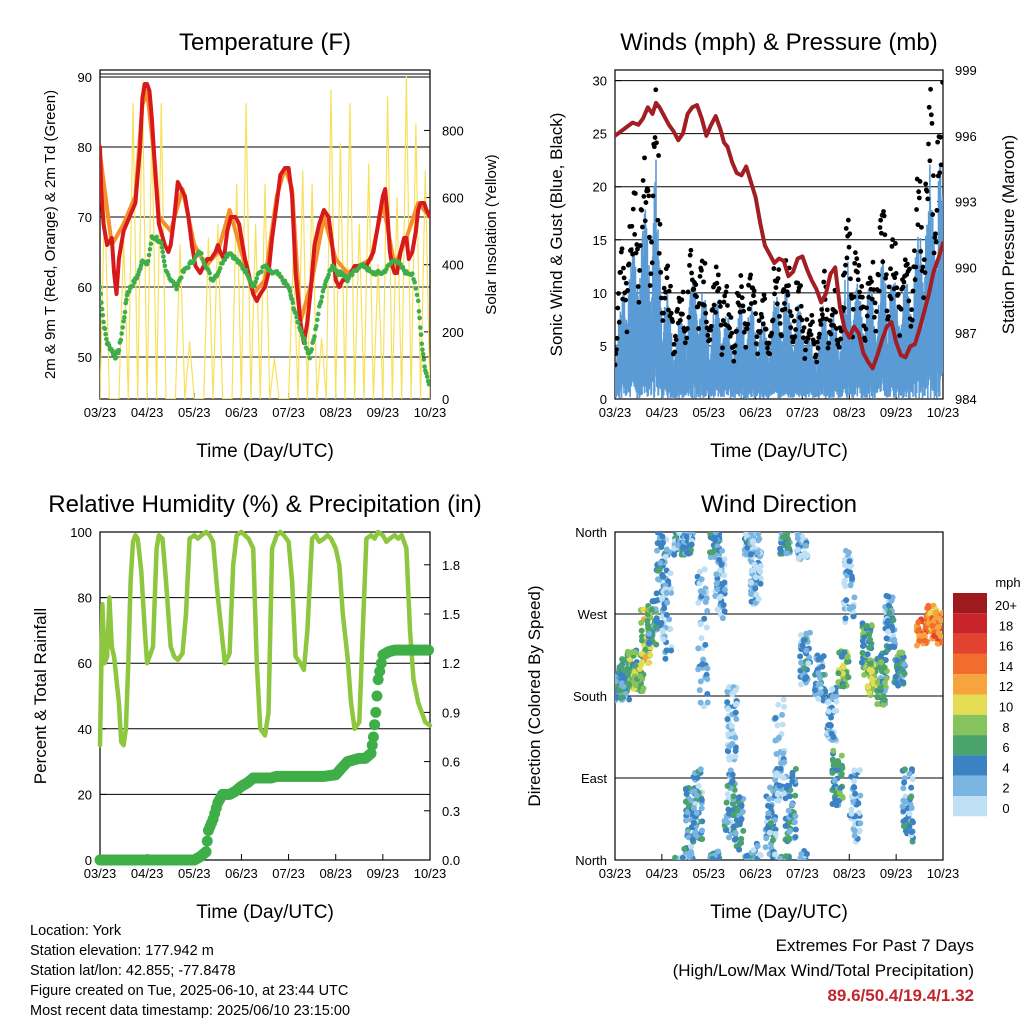 The image size is (1024, 1024). I want to click on colorbar-swatch, so click(970, 704).